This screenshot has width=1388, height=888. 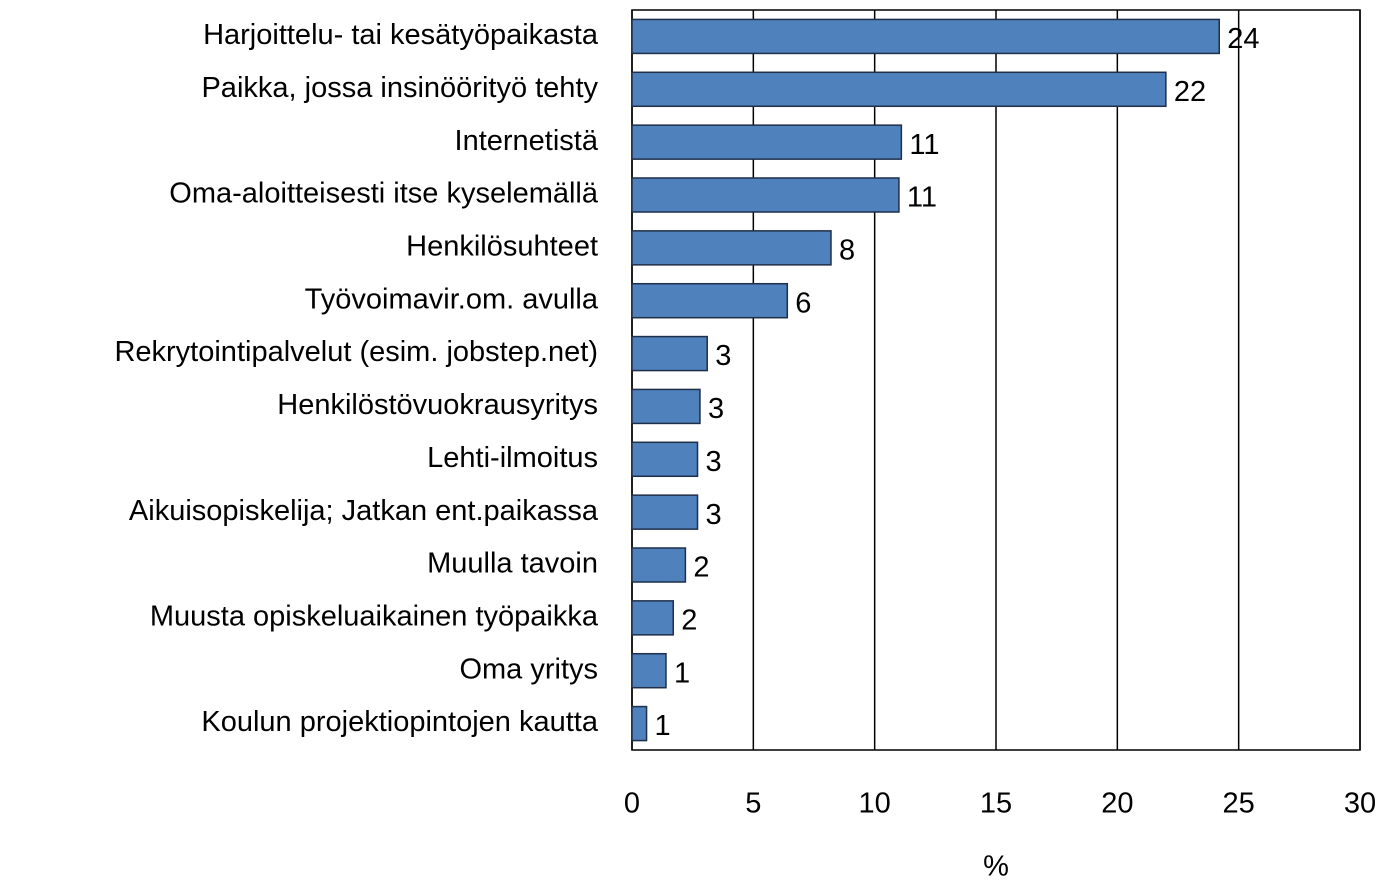 I want to click on y-tick-label: Oma yritys, so click(x=528, y=669).